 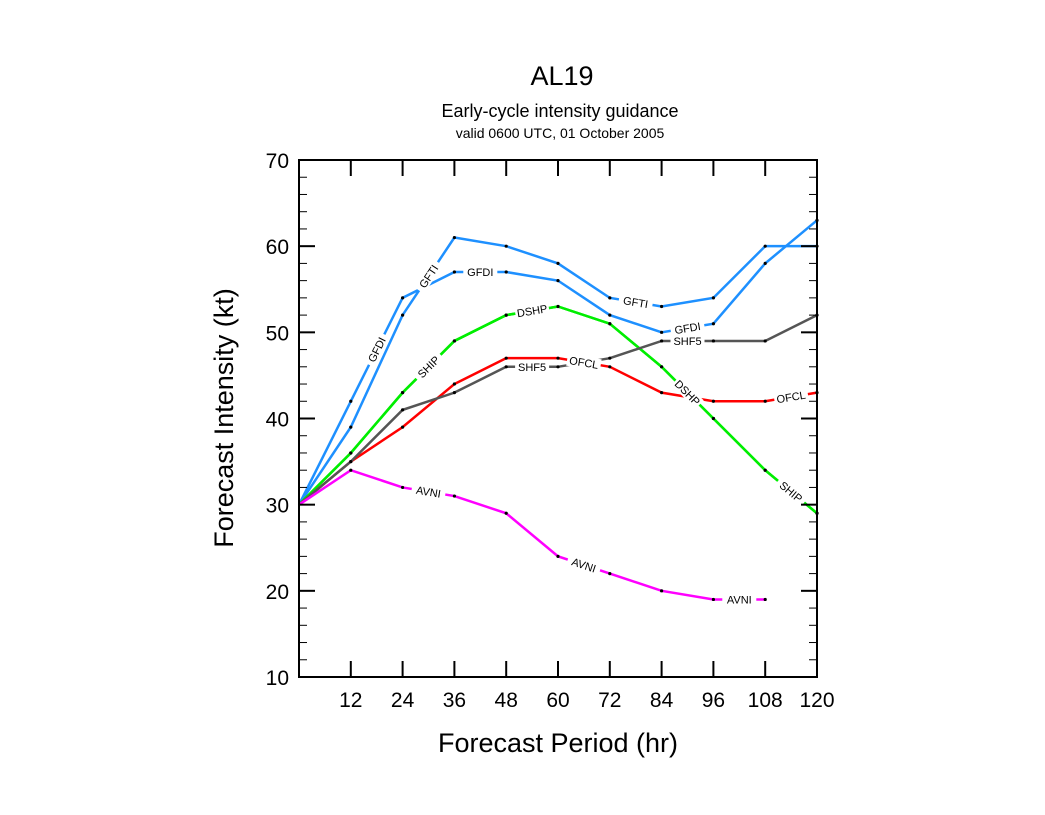 I want to click on y-tick-label: 30, so click(x=277, y=506).